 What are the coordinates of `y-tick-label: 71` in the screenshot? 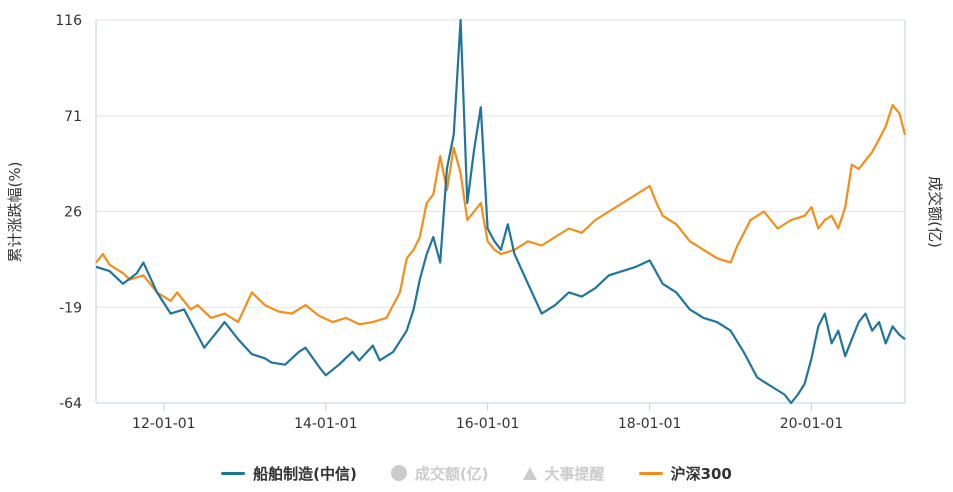 It's located at (73, 117).